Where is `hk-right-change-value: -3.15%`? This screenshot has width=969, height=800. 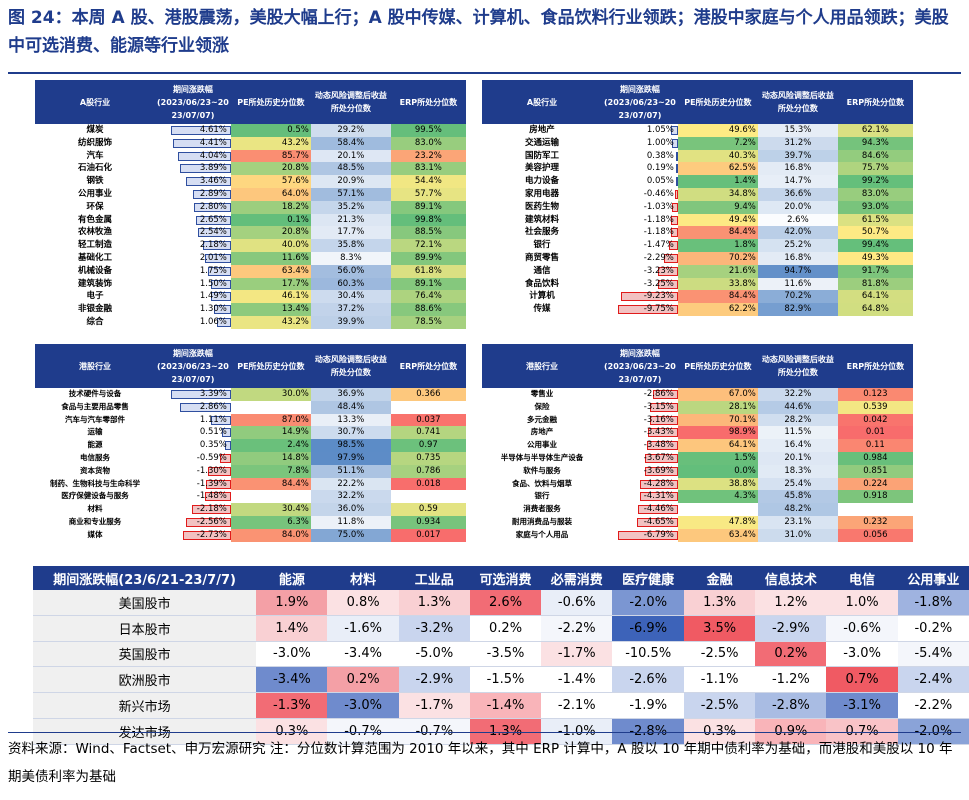 hk-right-change-value: -3.15% is located at coordinates (658, 406).